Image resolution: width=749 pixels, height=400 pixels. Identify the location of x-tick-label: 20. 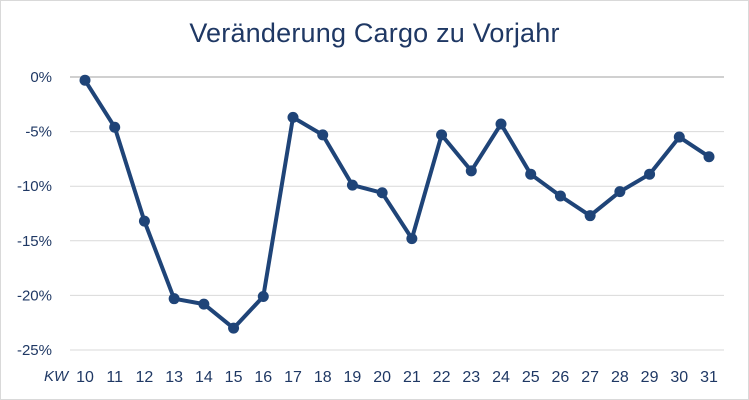
(382, 377).